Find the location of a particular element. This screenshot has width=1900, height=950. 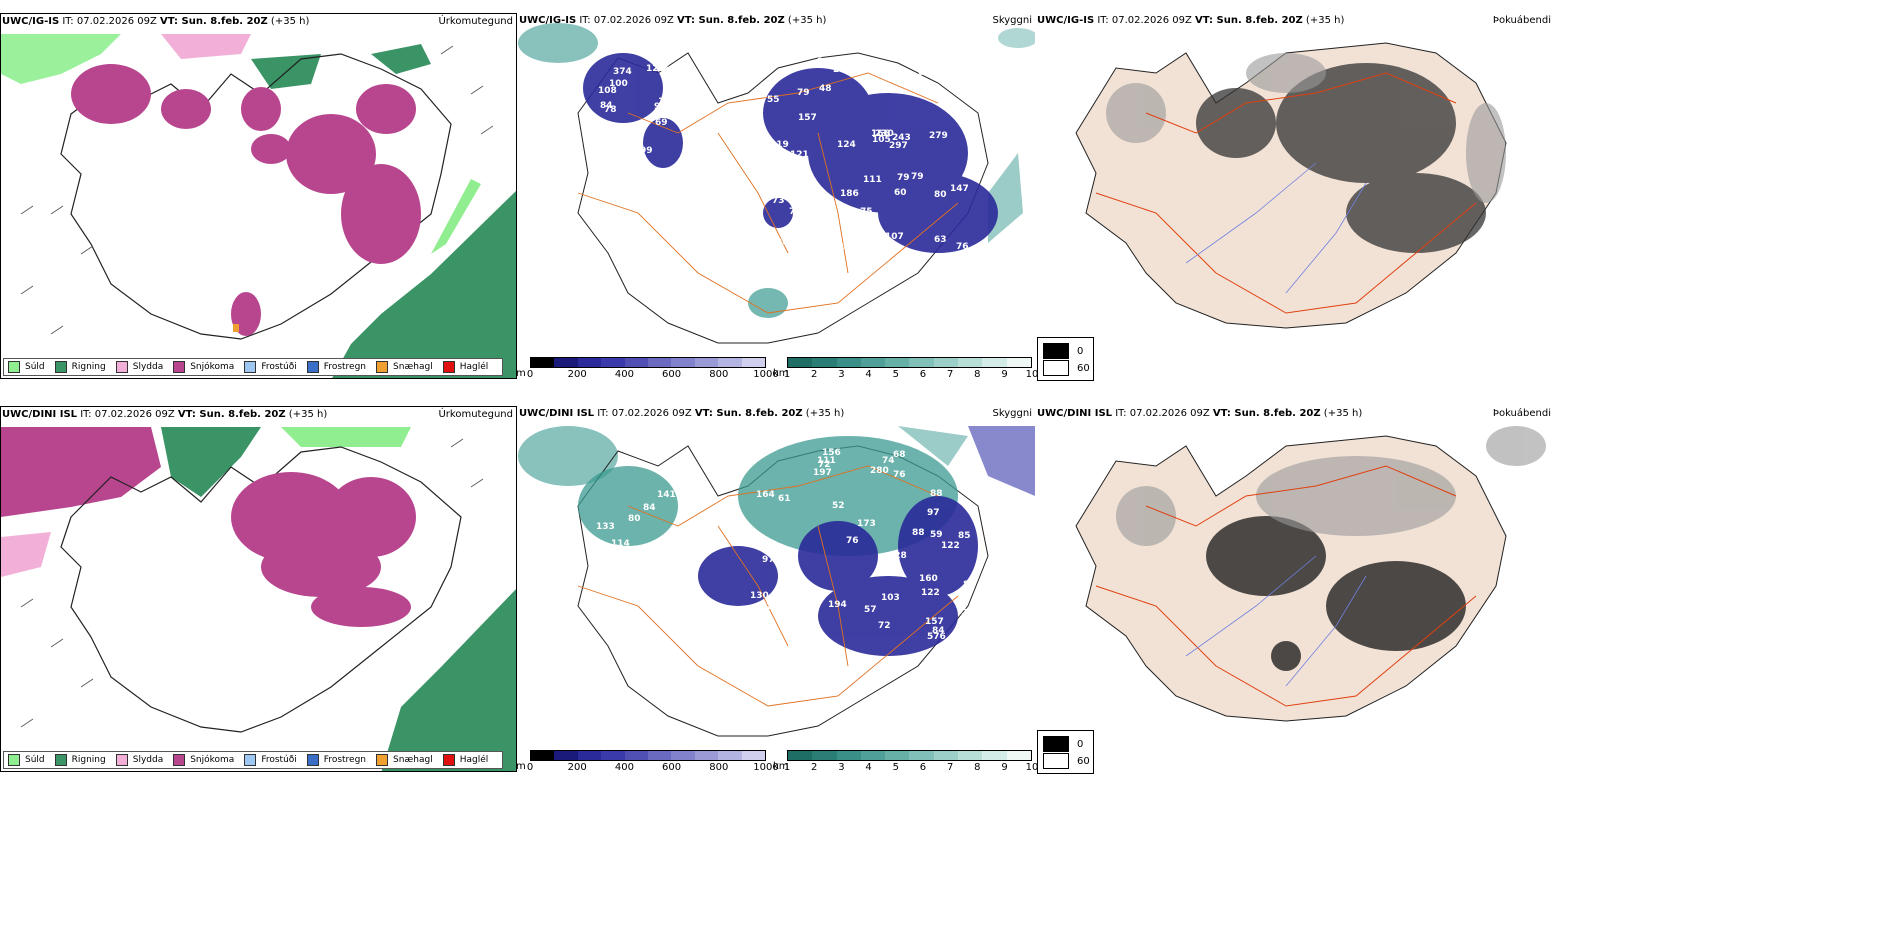

cloud-base-value: 77 is located at coordinates (822, 643).